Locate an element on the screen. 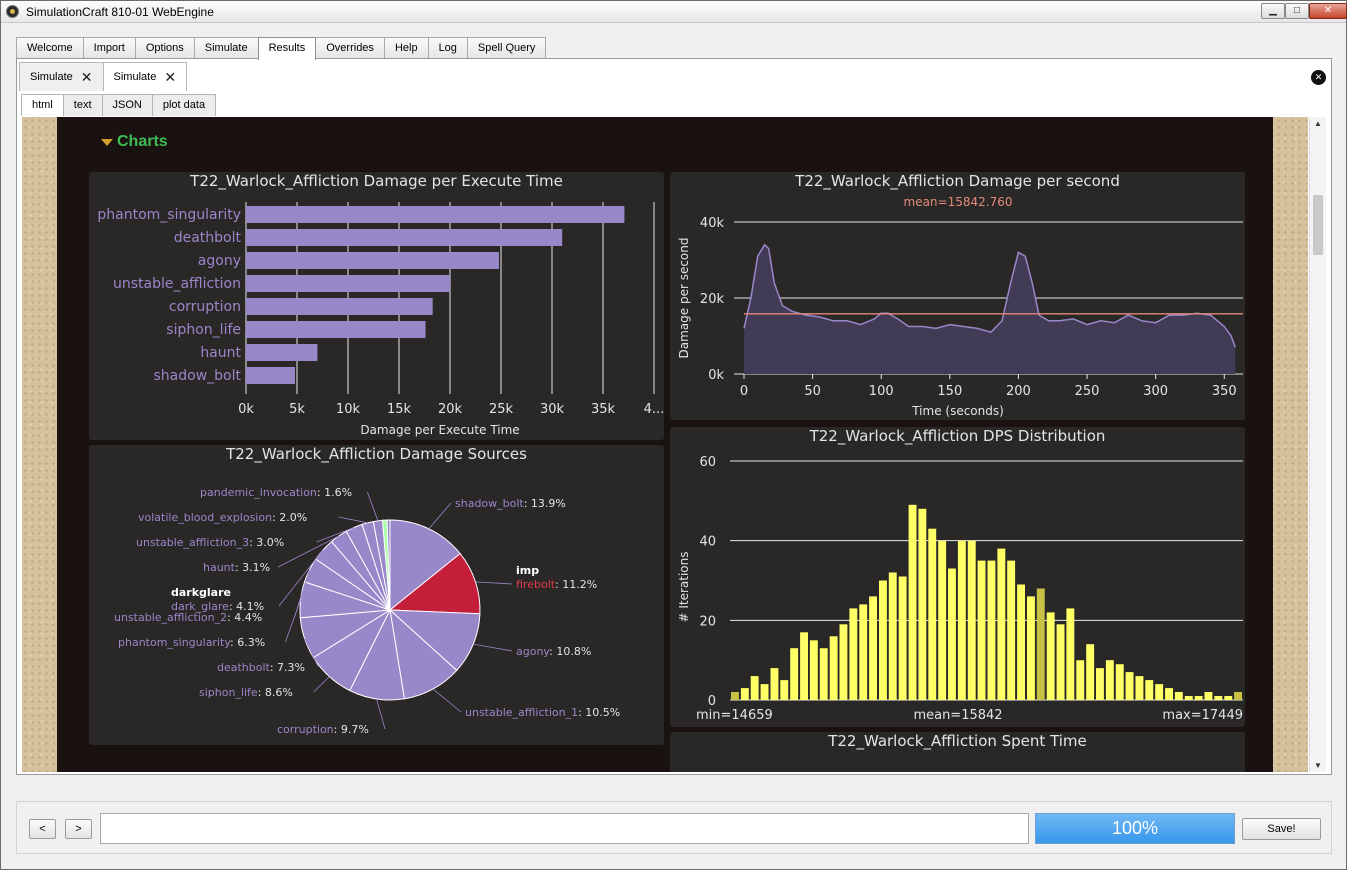 The image size is (1347, 870). y-tick-label: 60 is located at coordinates (707, 462).